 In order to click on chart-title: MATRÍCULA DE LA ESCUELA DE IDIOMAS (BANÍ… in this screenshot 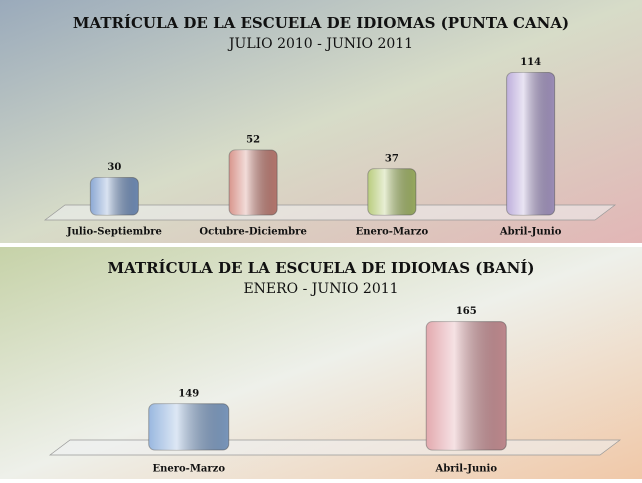, I will do `click(321, 268)`.